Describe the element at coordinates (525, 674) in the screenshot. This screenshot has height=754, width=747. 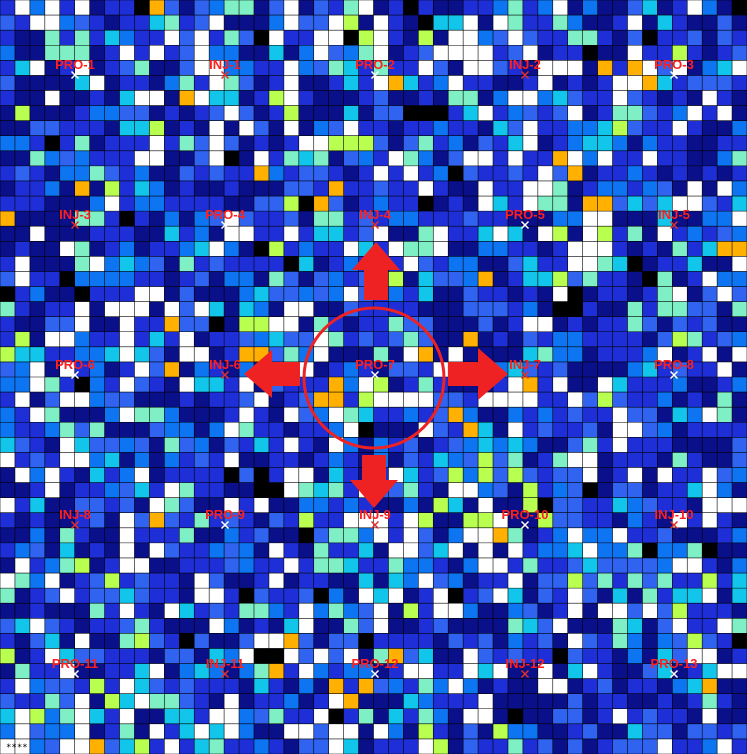
I see `well-marker-icon` at that location.